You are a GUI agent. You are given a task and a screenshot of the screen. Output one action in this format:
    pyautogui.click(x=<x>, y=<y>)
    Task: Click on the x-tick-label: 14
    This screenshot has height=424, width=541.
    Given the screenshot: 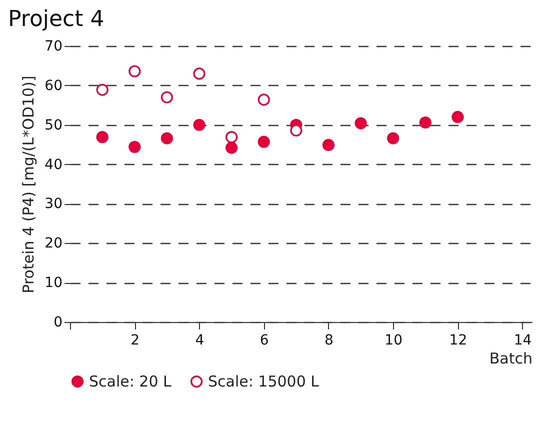 What is the action you would take?
    pyautogui.click(x=523, y=340)
    